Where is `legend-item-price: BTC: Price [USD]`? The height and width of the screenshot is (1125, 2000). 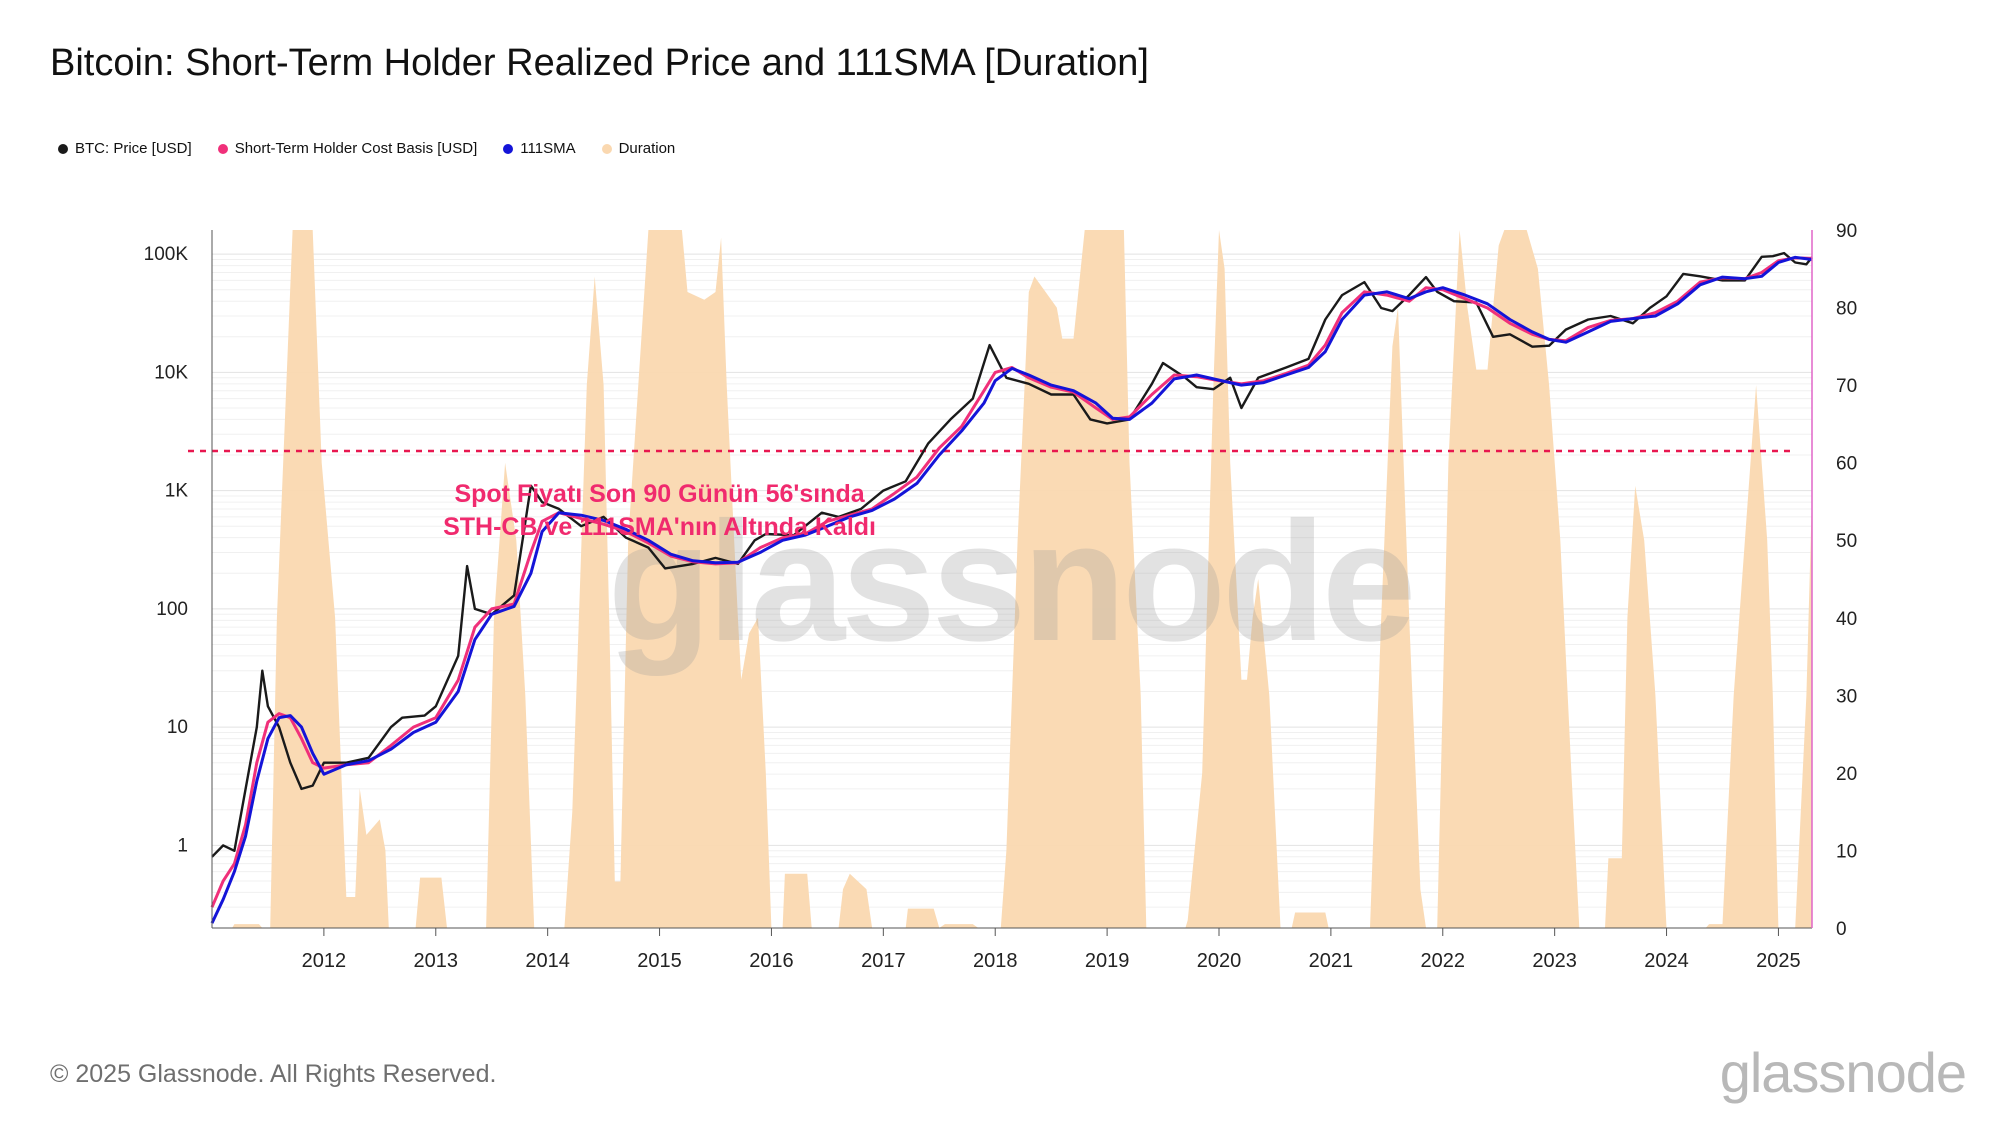
legend-item-price: BTC: Price [USD] is located at coordinates (125, 148).